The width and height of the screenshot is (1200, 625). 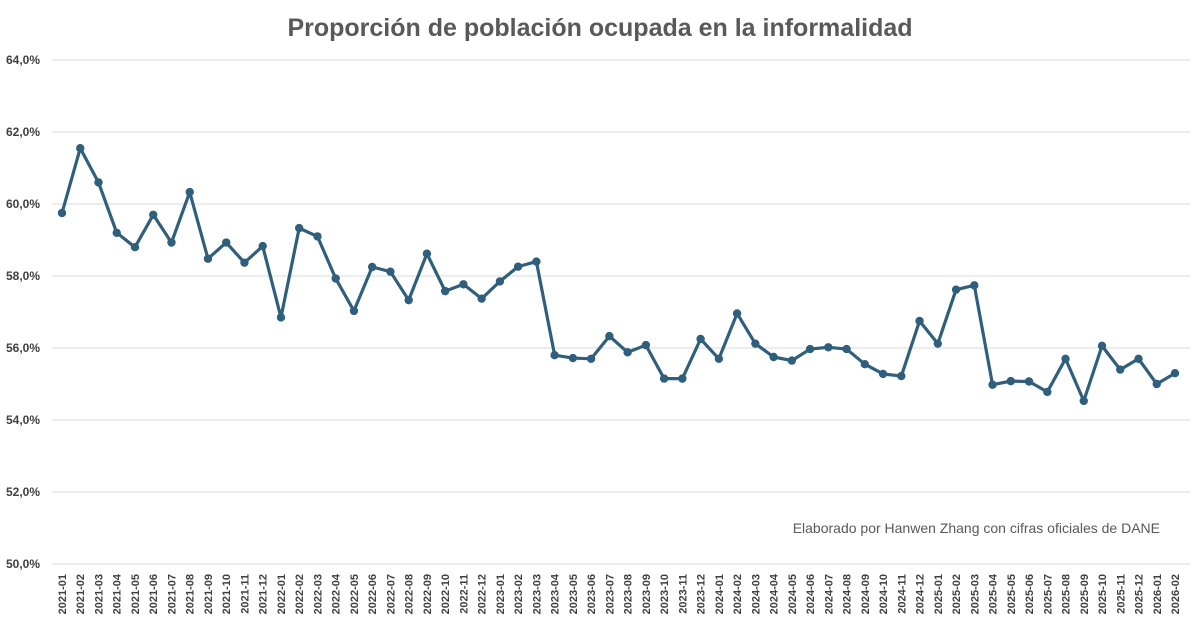 I want to click on x-tick-label: 2021-05, so click(x=136, y=594).